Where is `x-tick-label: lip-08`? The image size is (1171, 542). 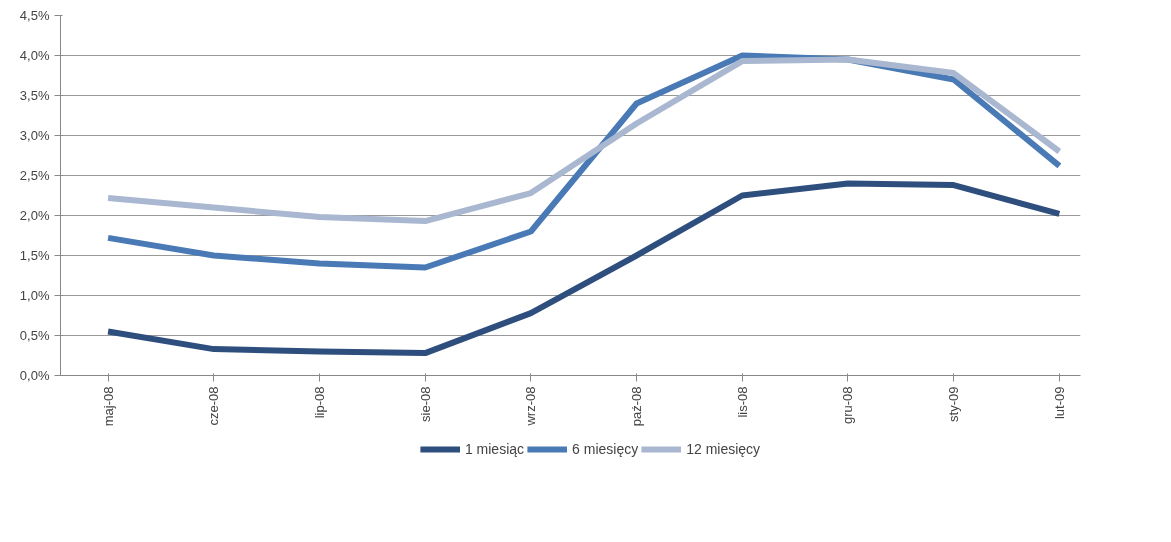
x-tick-label: lip-08 is located at coordinates (319, 402).